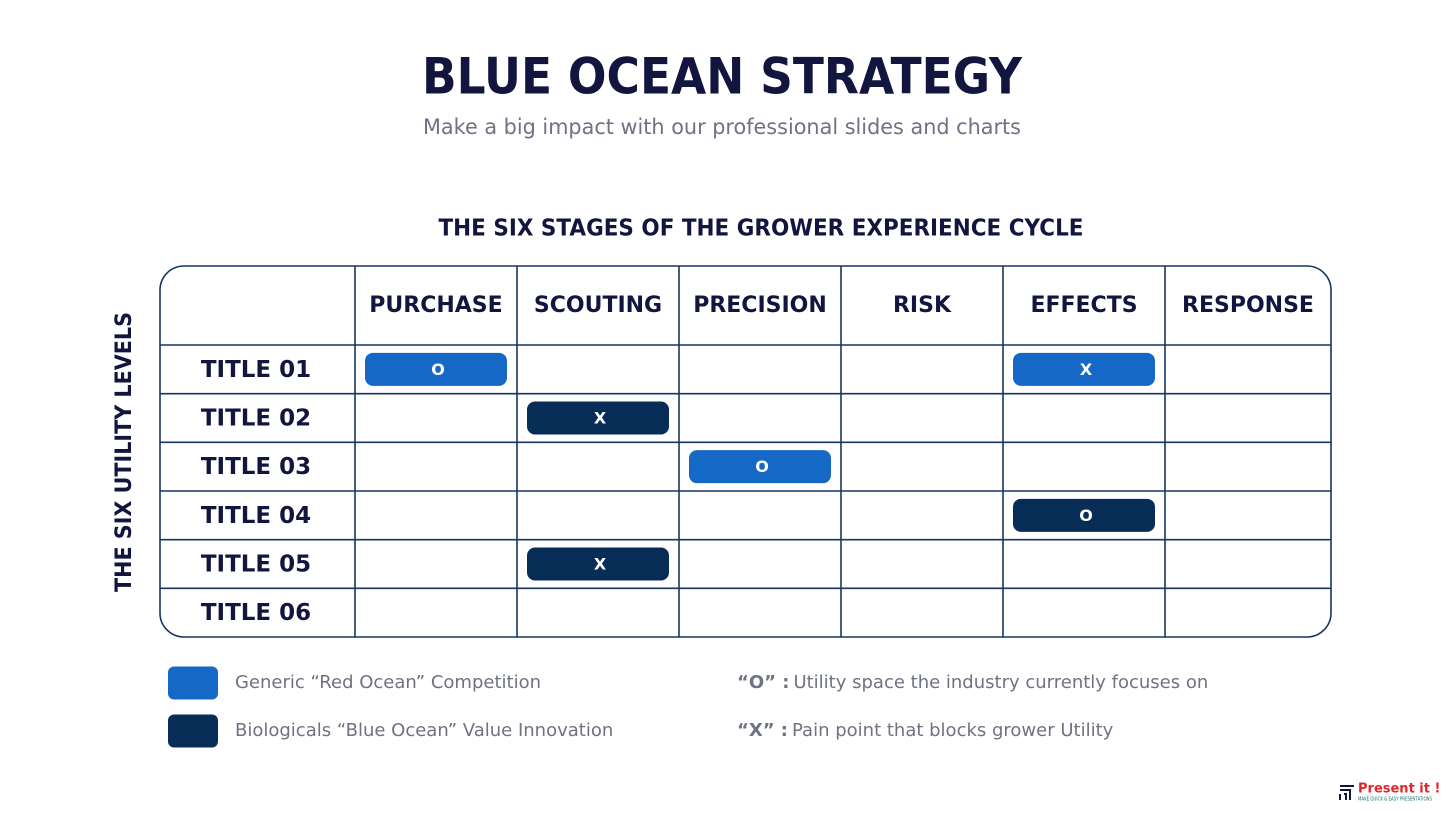 The height and width of the screenshot is (813, 1445). What do you see at coordinates (256, 613) in the screenshot?
I see `row-label: TITLE 06` at bounding box center [256, 613].